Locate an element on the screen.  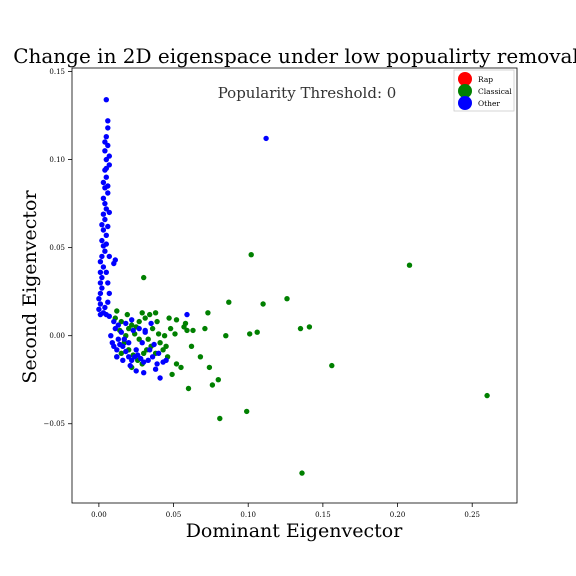
y-tick-label: −0.05 is located at coordinates (54, 424).